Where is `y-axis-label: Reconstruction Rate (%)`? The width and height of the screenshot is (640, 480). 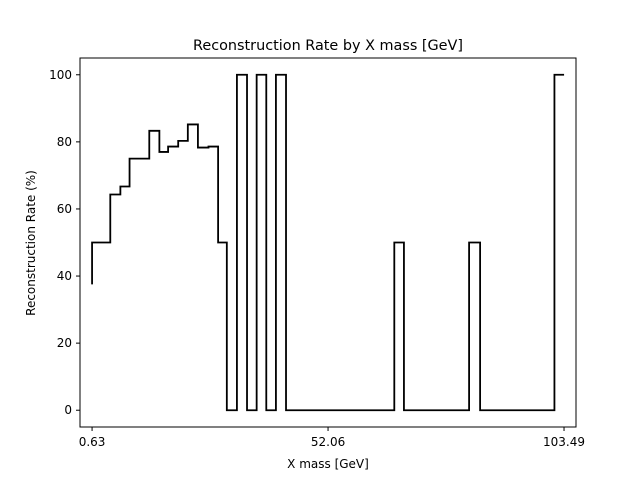
y-axis-label: Reconstruction Rate (%) is located at coordinates (31, 243).